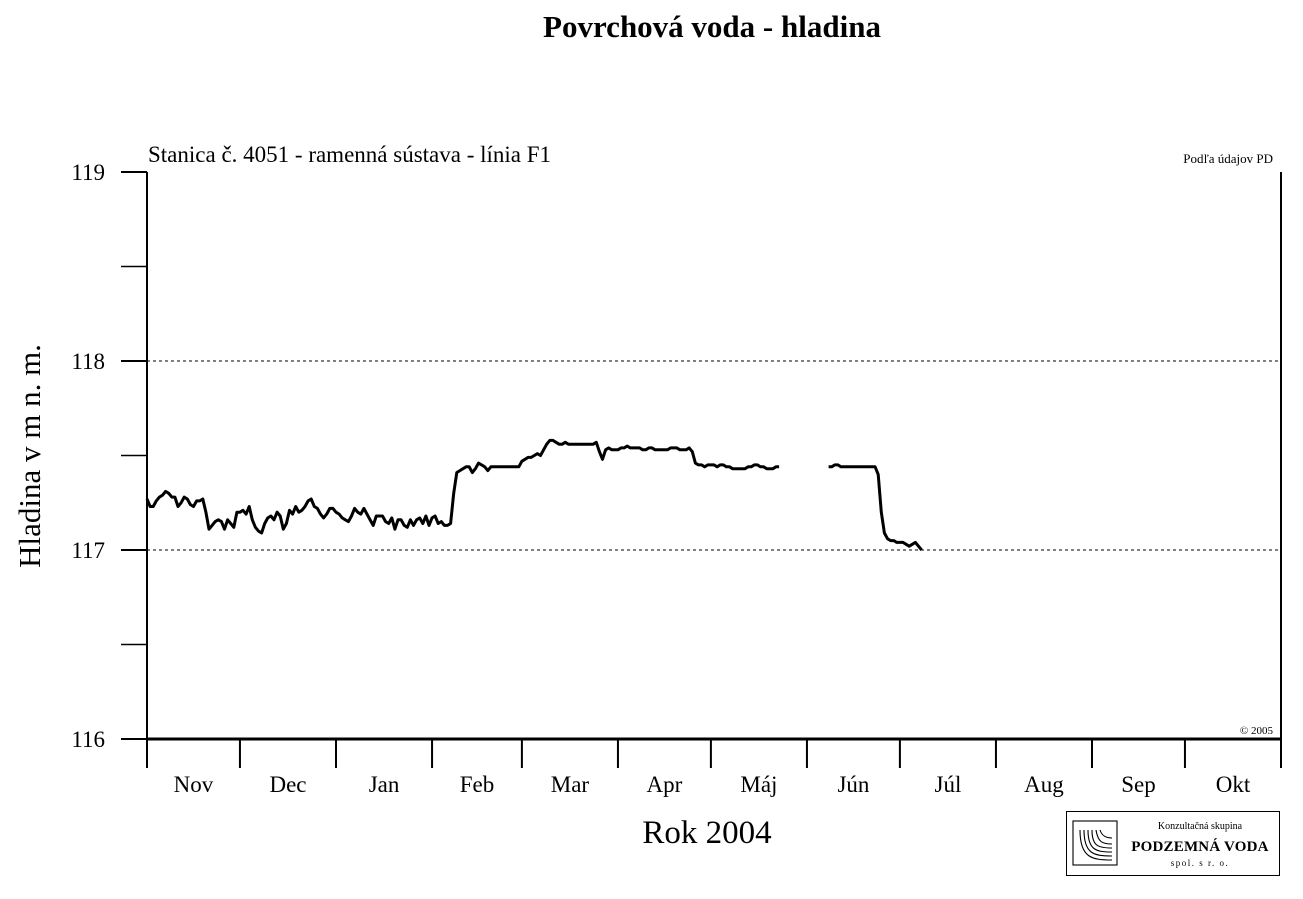 The image size is (1303, 899). Describe the element at coordinates (853, 784) in the screenshot. I see `x-tick-label: Jún` at that location.